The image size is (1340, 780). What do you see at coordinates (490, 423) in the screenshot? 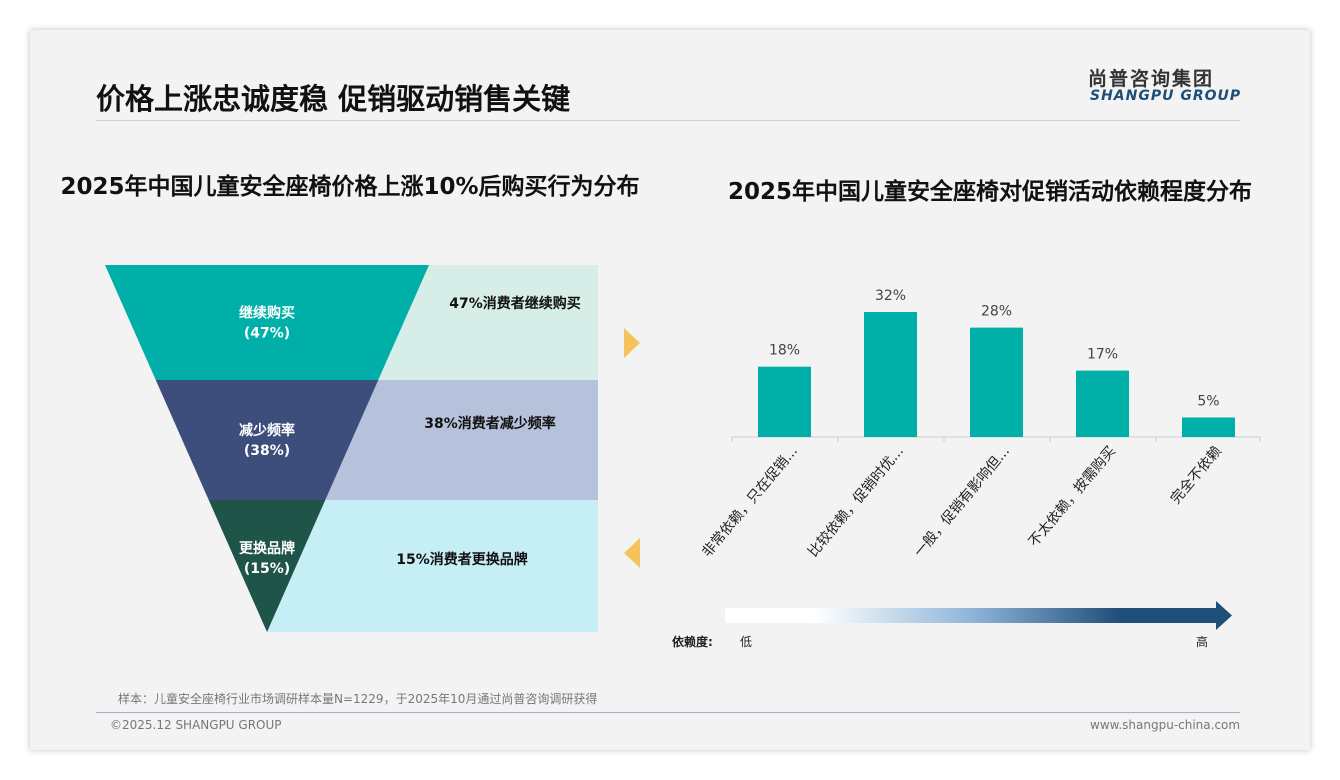
I see `funnel-description: 38%消费者减少频率` at bounding box center [490, 423].